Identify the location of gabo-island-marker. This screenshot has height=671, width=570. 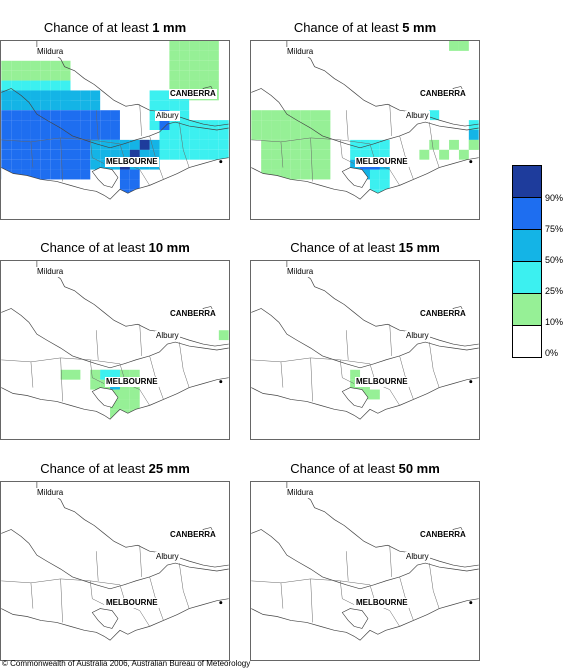
(221, 162).